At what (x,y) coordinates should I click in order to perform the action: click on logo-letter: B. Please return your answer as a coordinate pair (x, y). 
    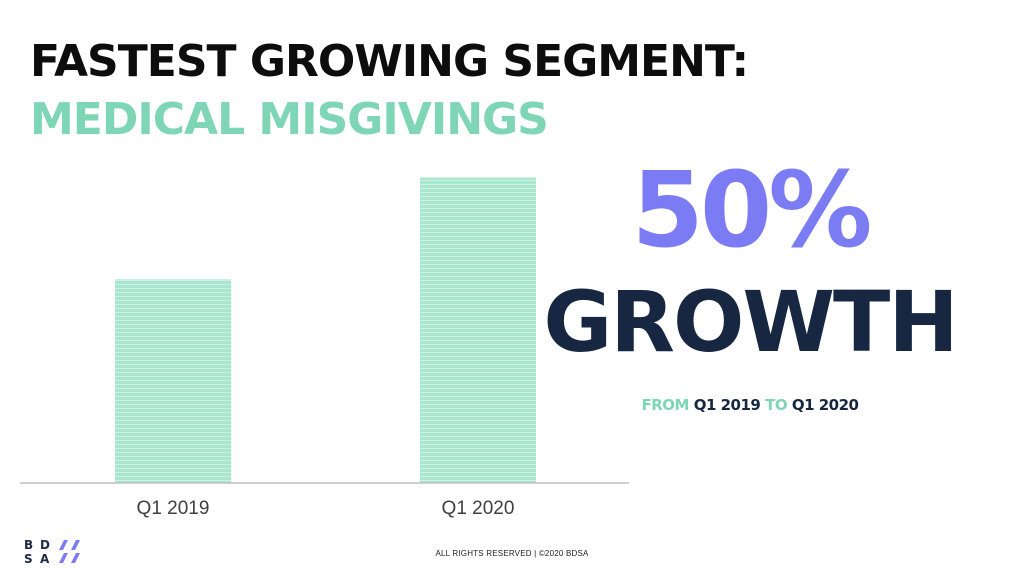
    Looking at the image, I should click on (29, 545).